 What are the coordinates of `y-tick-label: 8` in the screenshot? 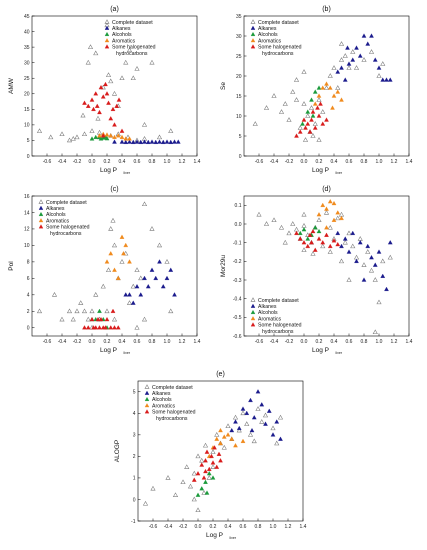 It's located at (28, 263).